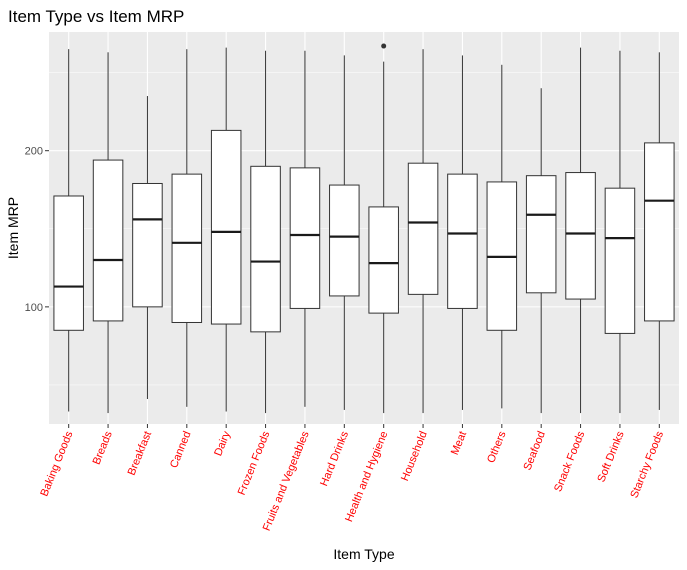  What do you see at coordinates (140, 454) in the screenshot?
I see `x-tick-label: Breakfast` at bounding box center [140, 454].